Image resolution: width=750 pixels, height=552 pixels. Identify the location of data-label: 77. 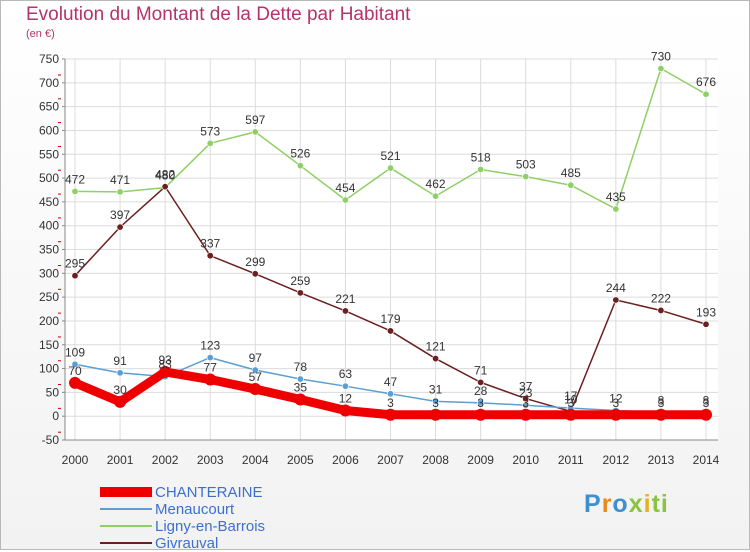
(211, 368).